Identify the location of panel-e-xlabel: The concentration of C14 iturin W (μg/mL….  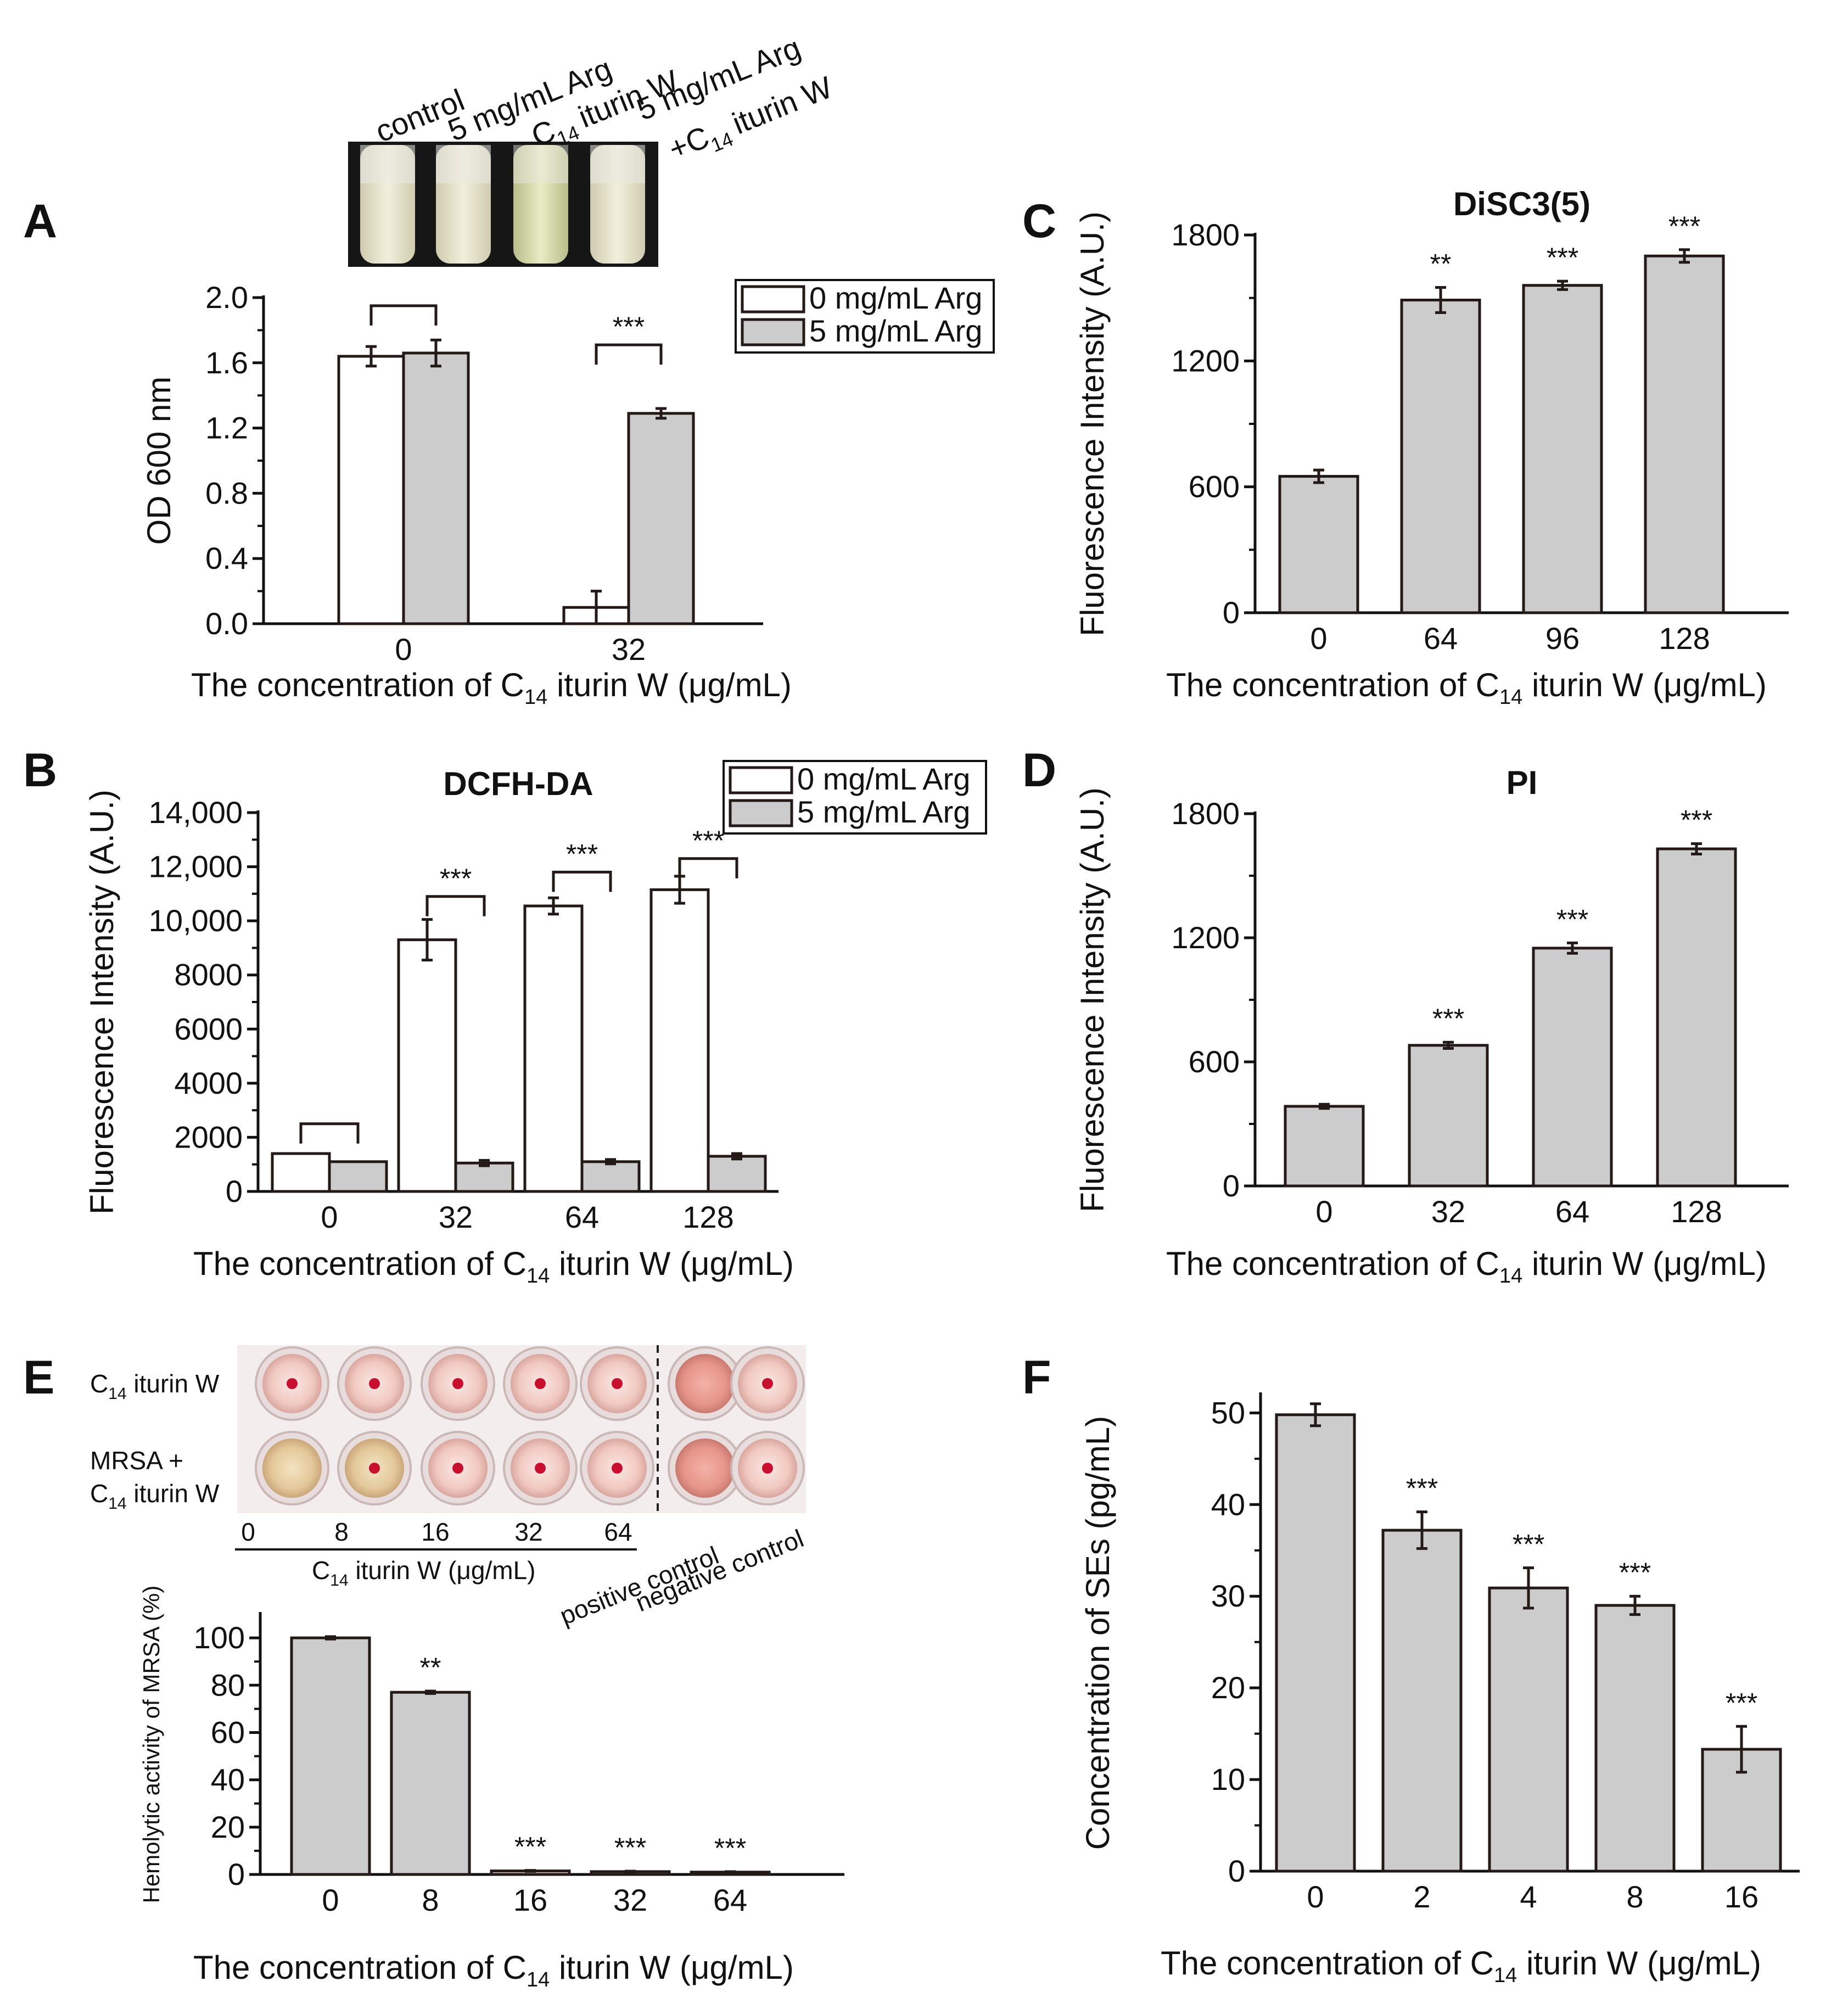
(494, 1970).